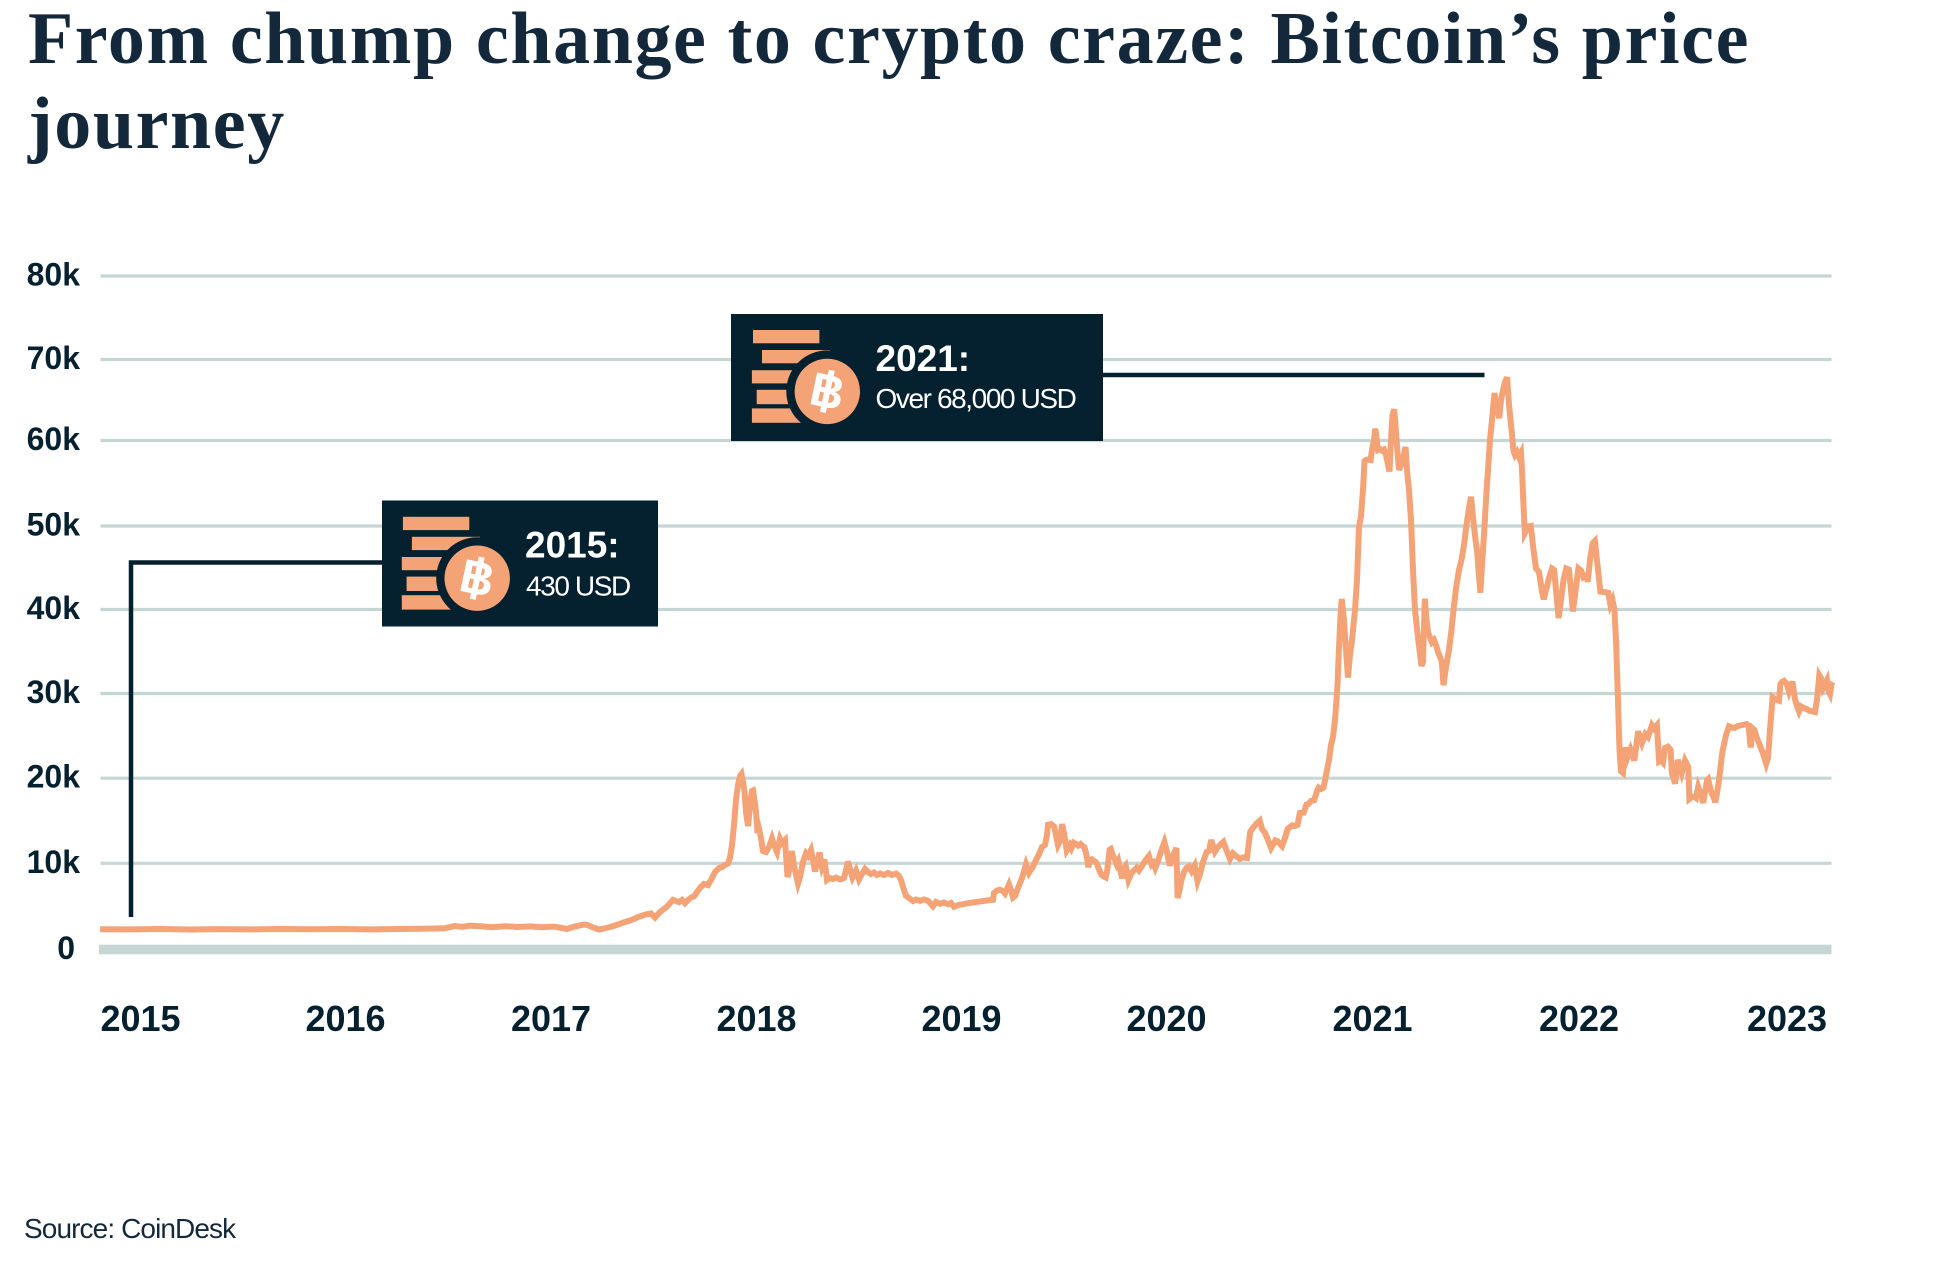 This screenshot has height=1271, width=1940. I want to click on svg-text: 60k, so click(54, 439).